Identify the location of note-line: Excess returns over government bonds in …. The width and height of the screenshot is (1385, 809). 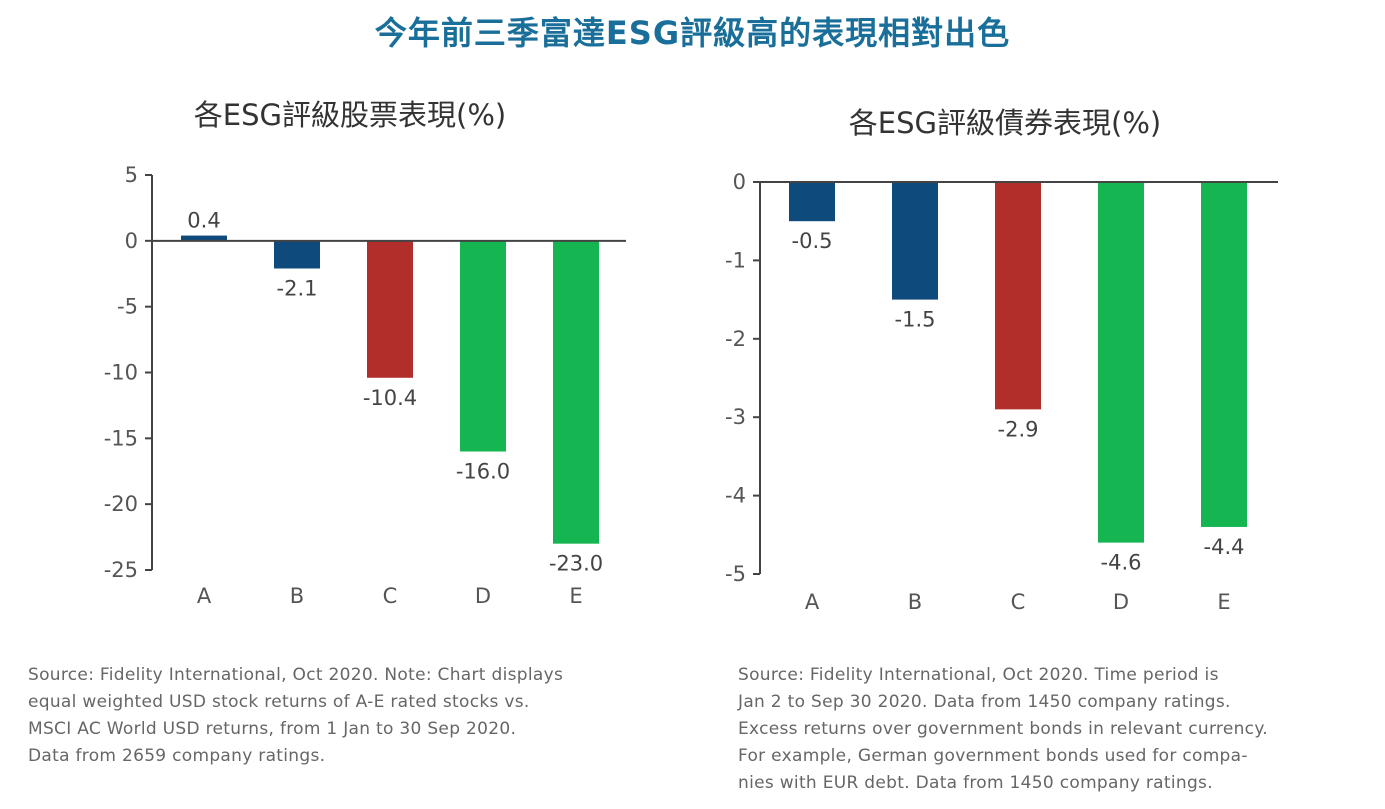
(1003, 729).